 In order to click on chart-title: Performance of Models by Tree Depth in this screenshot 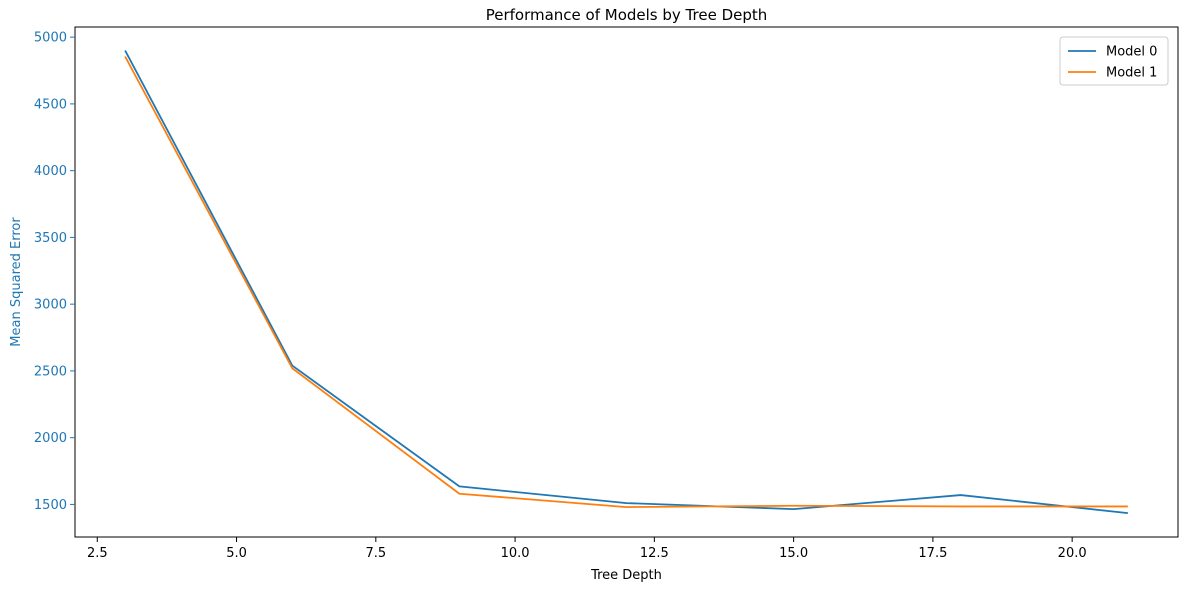, I will do `click(627, 15)`.